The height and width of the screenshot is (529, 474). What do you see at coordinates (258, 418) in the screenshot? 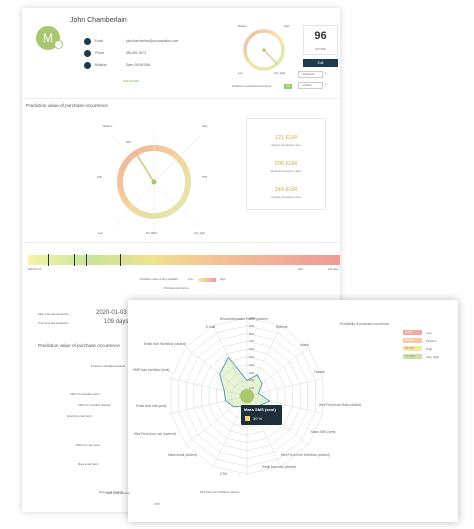
I see `tooltip-value: 30 %` at bounding box center [258, 418].